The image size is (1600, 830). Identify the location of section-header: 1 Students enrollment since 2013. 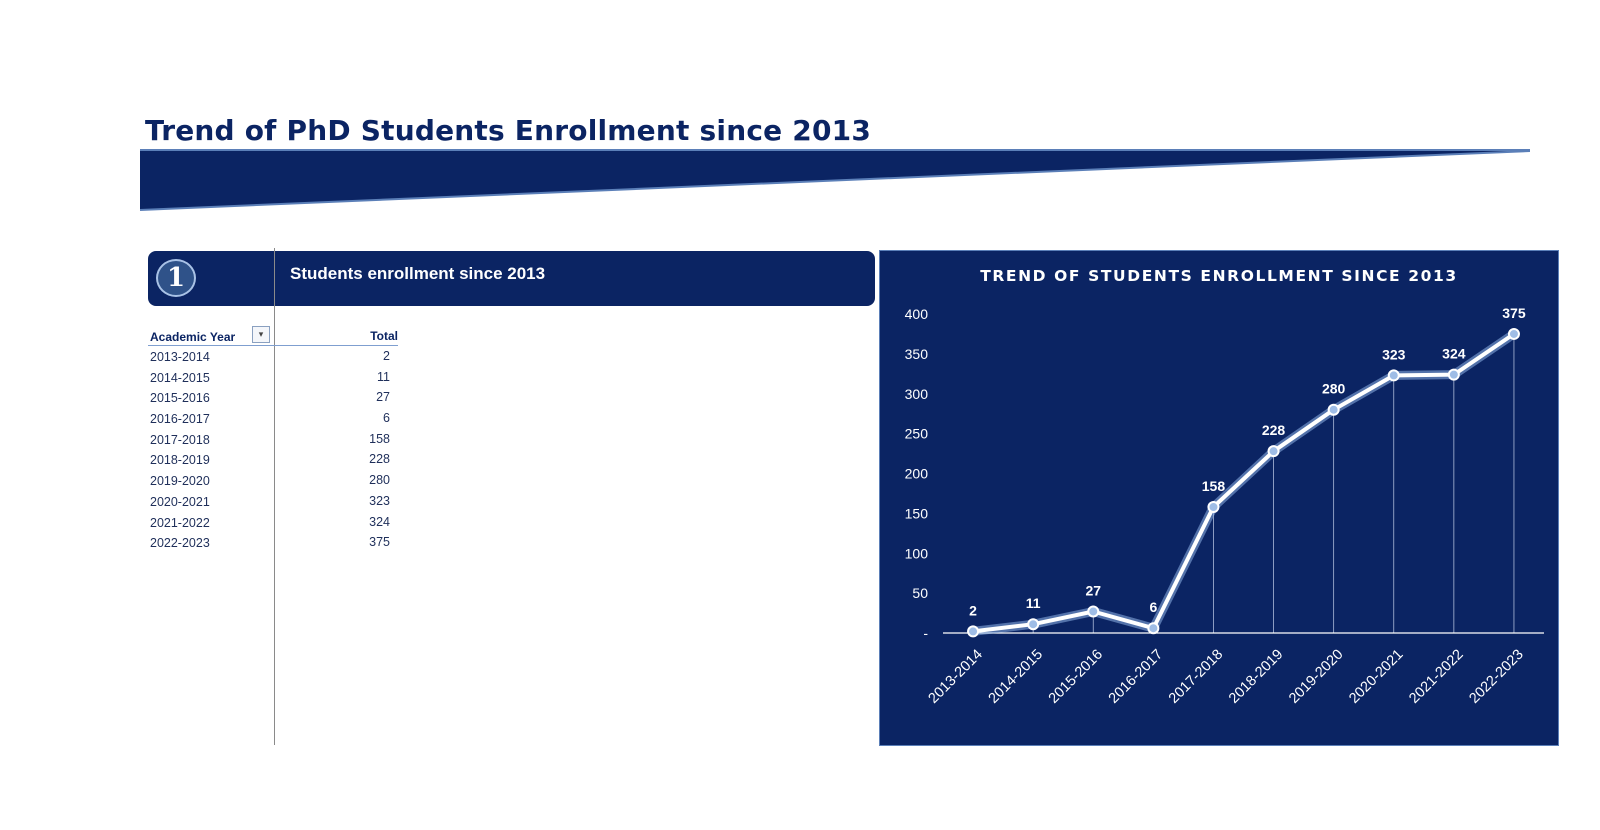
(511, 278).